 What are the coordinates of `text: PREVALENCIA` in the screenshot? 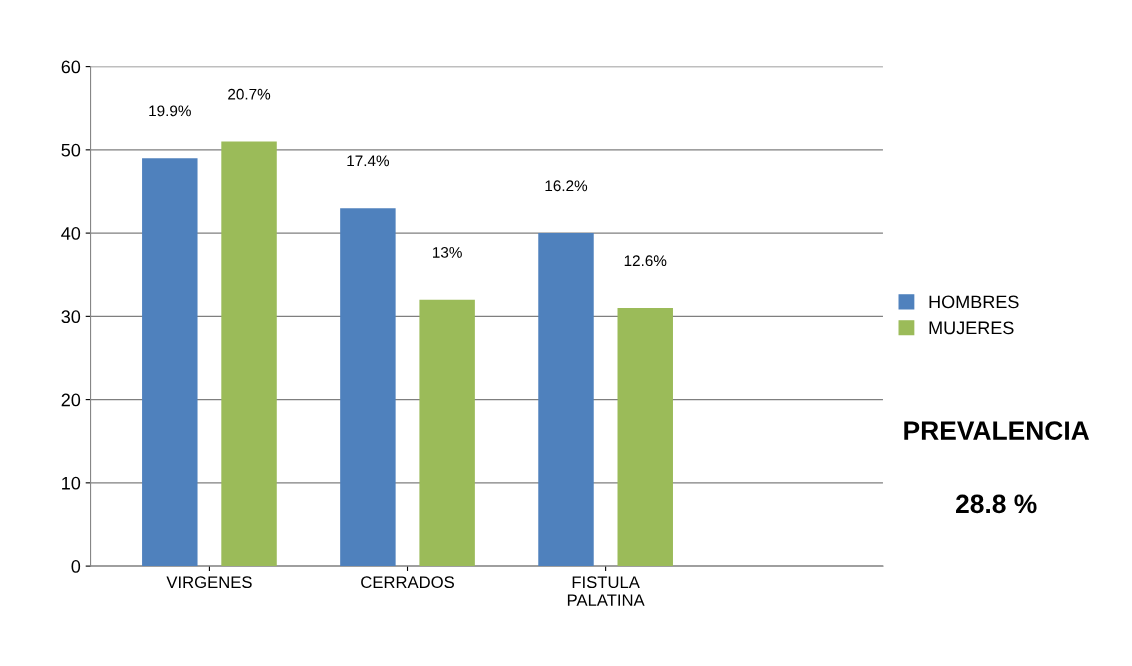 It's located at (997, 430).